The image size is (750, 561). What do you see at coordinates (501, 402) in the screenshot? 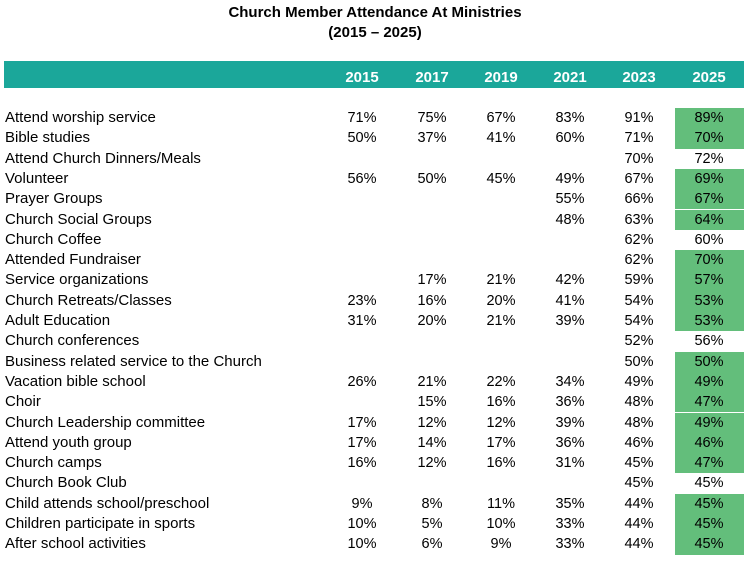
I see `value-cell-2019: 16%` at bounding box center [501, 402].